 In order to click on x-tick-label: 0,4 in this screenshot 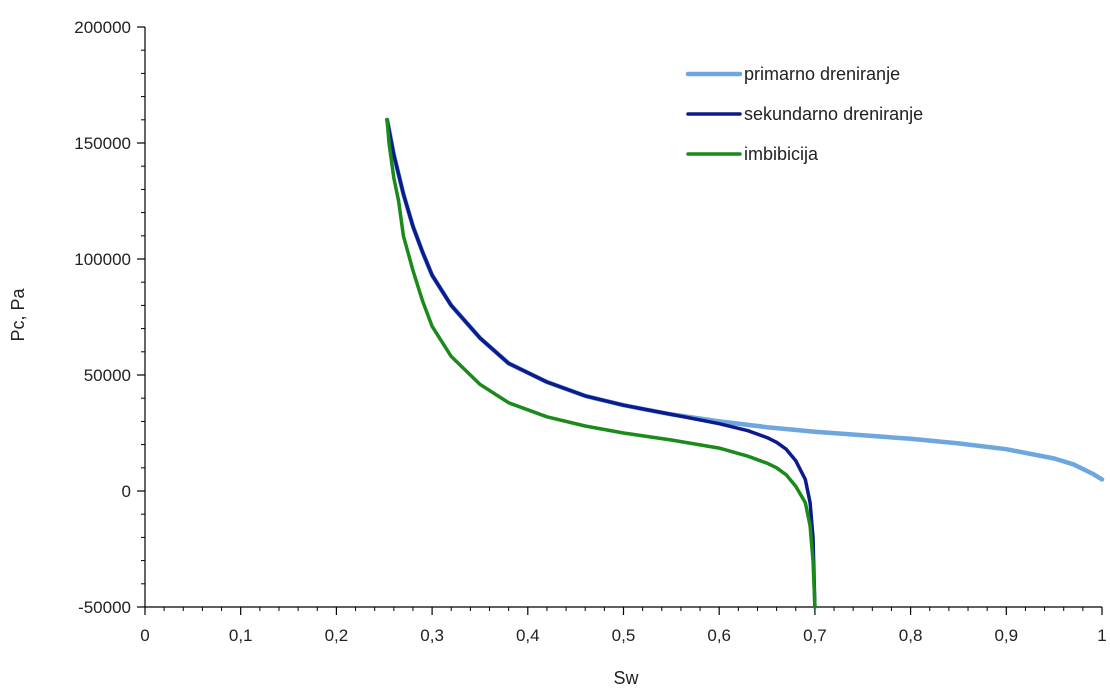, I will do `click(528, 635)`.